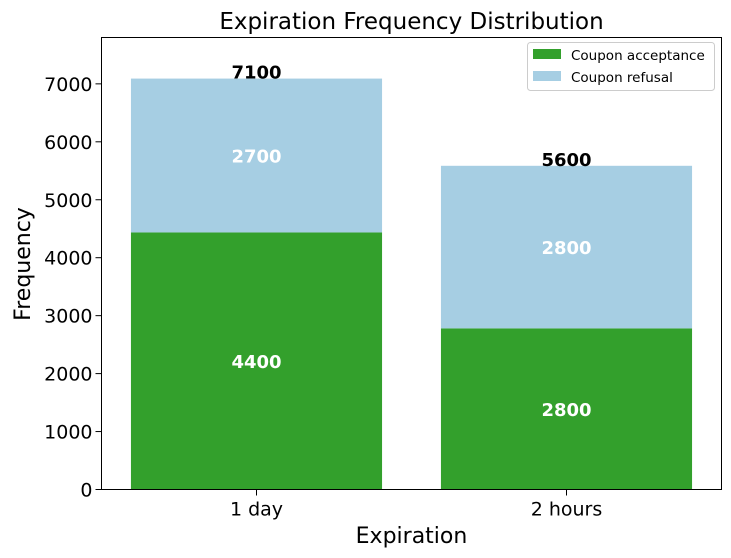 Image resolution: width=731 pixels, height=558 pixels. Describe the element at coordinates (68, 143) in the screenshot. I see `y-tick-label-6: 6000` at that location.